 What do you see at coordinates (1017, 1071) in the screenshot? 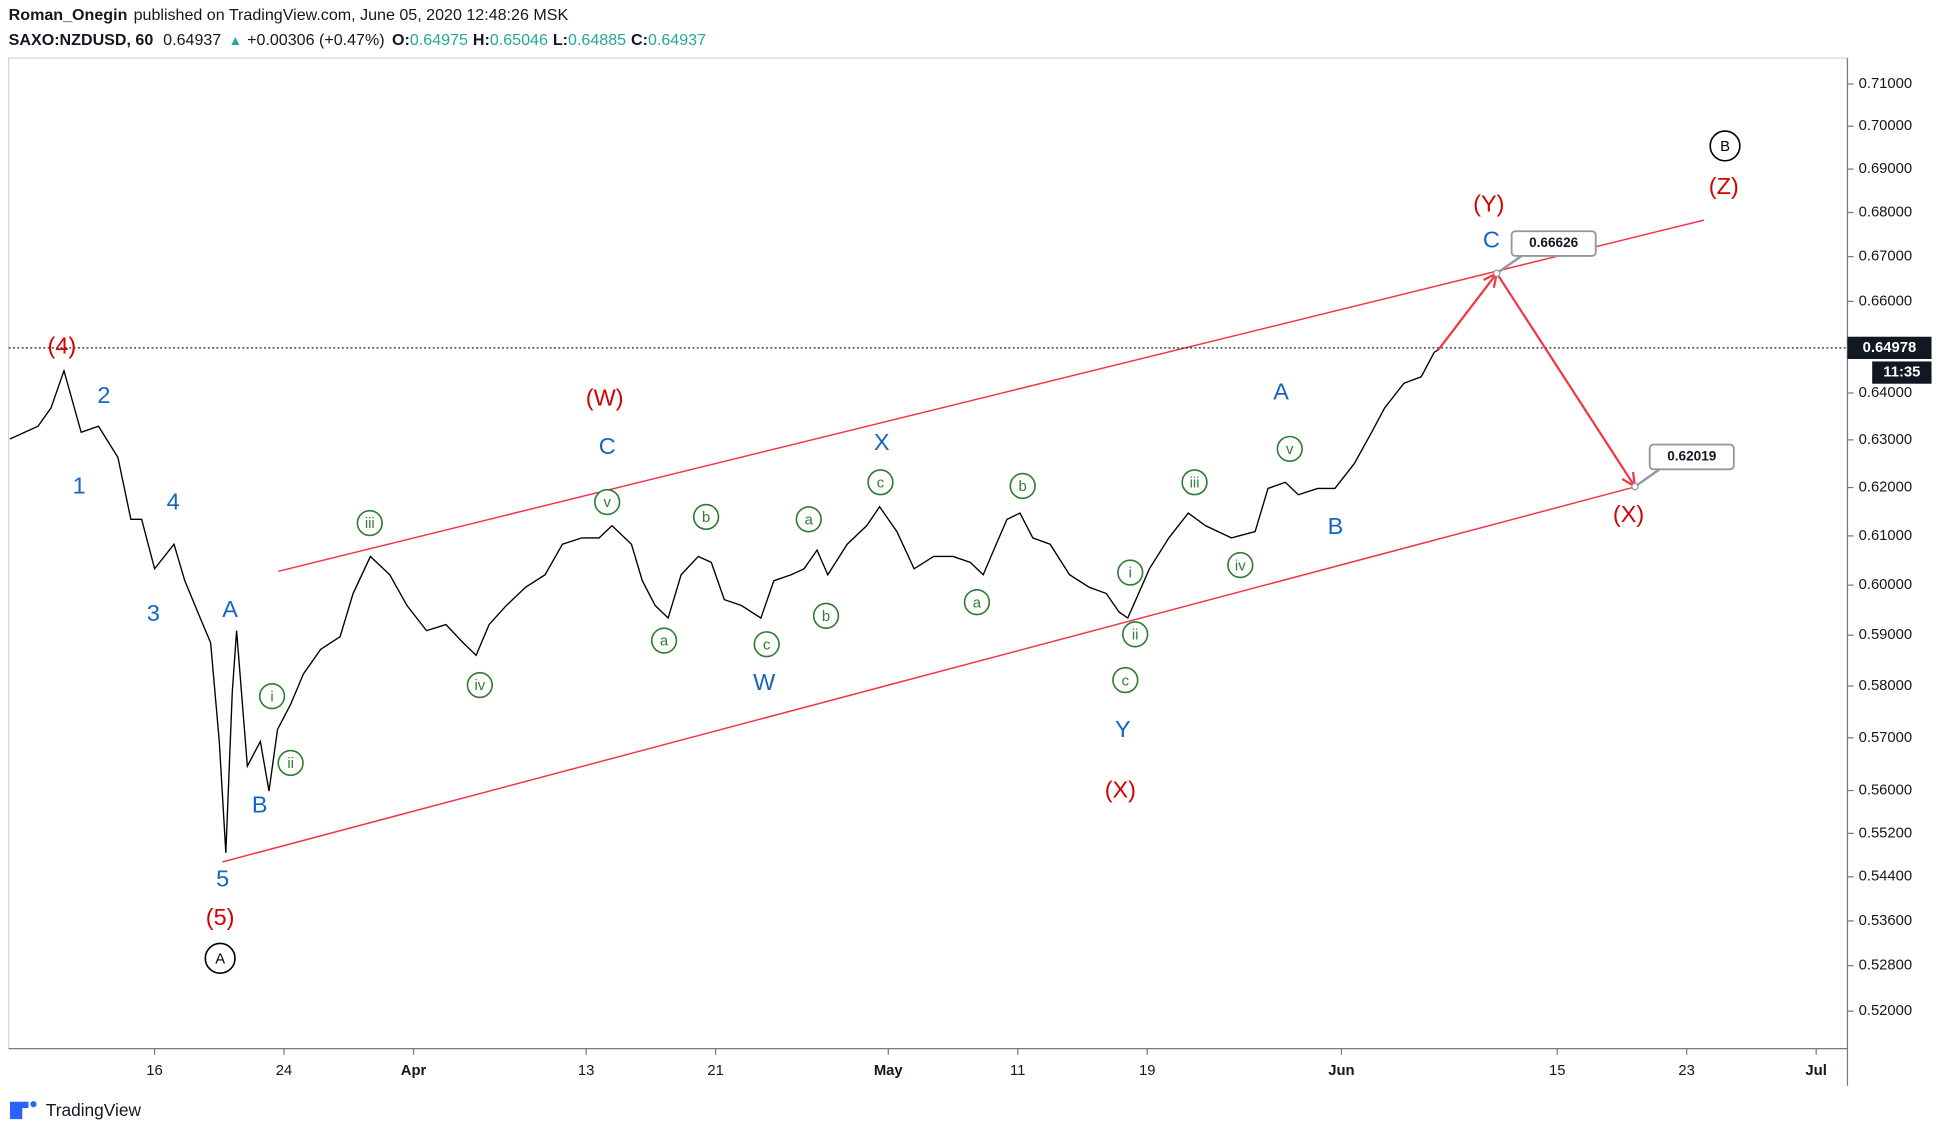
I see `x-tick-label: 11` at bounding box center [1017, 1071].